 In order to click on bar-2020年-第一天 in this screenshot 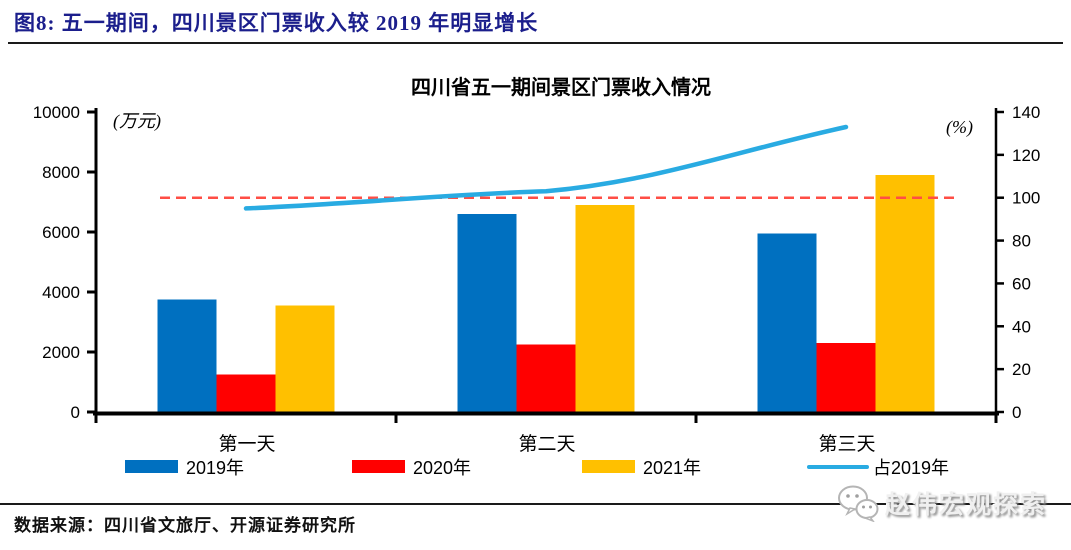, I will do `click(246, 393)`.